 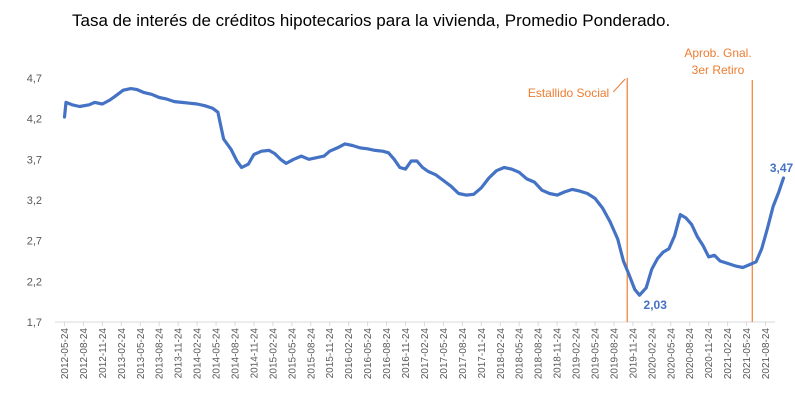 What do you see at coordinates (652, 354) in the screenshot?
I see `x-tick-label: 2020-02-24` at bounding box center [652, 354].